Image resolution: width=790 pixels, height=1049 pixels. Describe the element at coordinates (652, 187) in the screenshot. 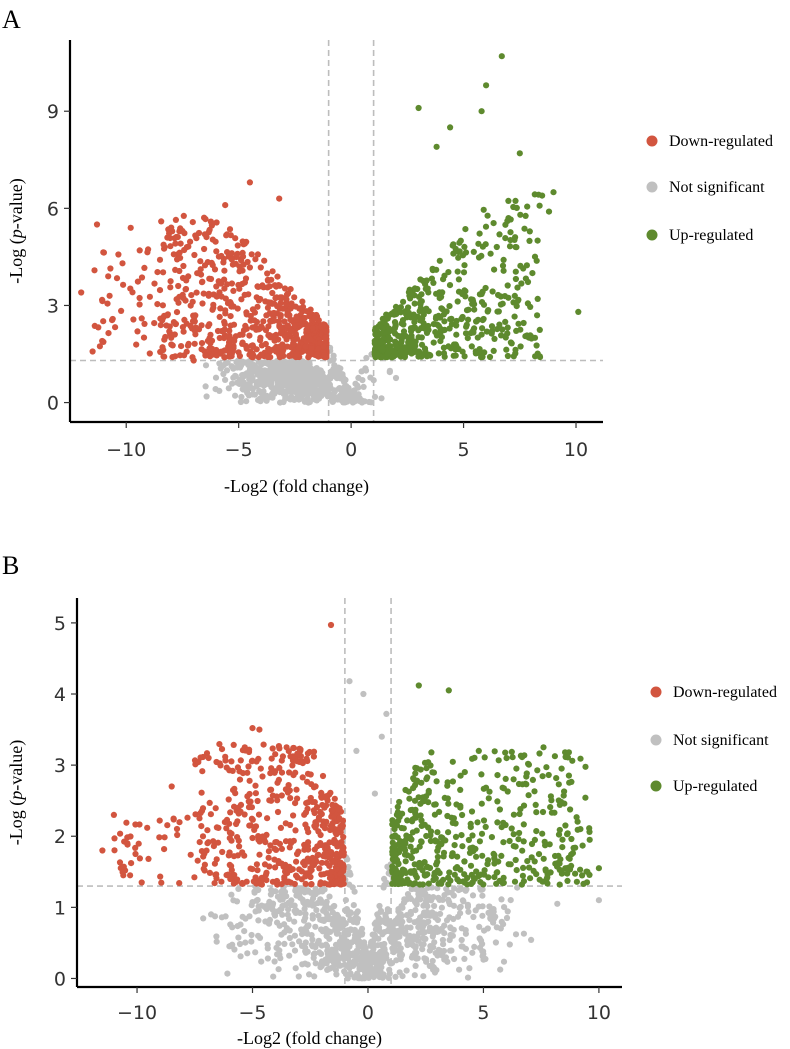

I see `legend-swatch-ns` at that location.